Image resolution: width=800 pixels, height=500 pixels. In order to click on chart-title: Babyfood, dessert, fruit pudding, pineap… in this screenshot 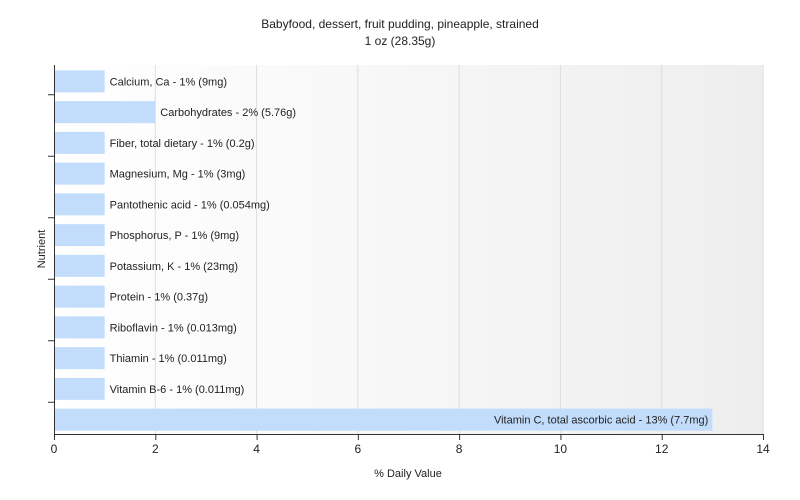, I will do `click(400, 24)`.